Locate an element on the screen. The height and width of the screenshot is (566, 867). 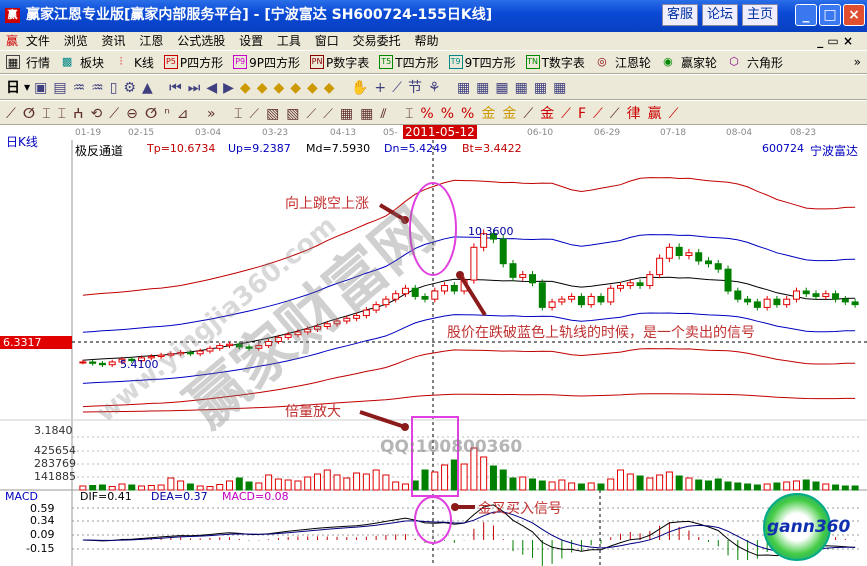
menu-trade: 交易委托 is located at coordinates (376, 41).